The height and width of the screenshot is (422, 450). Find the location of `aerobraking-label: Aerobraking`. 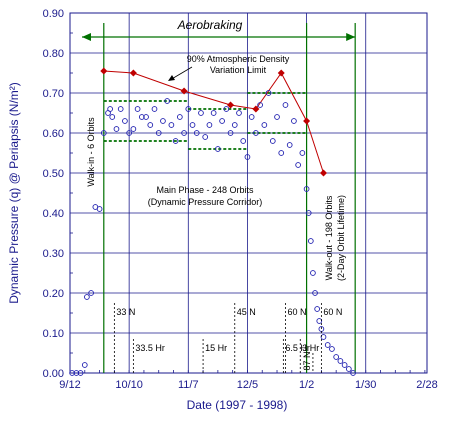

aerobraking-label: Aerobraking is located at coordinates (210, 25).